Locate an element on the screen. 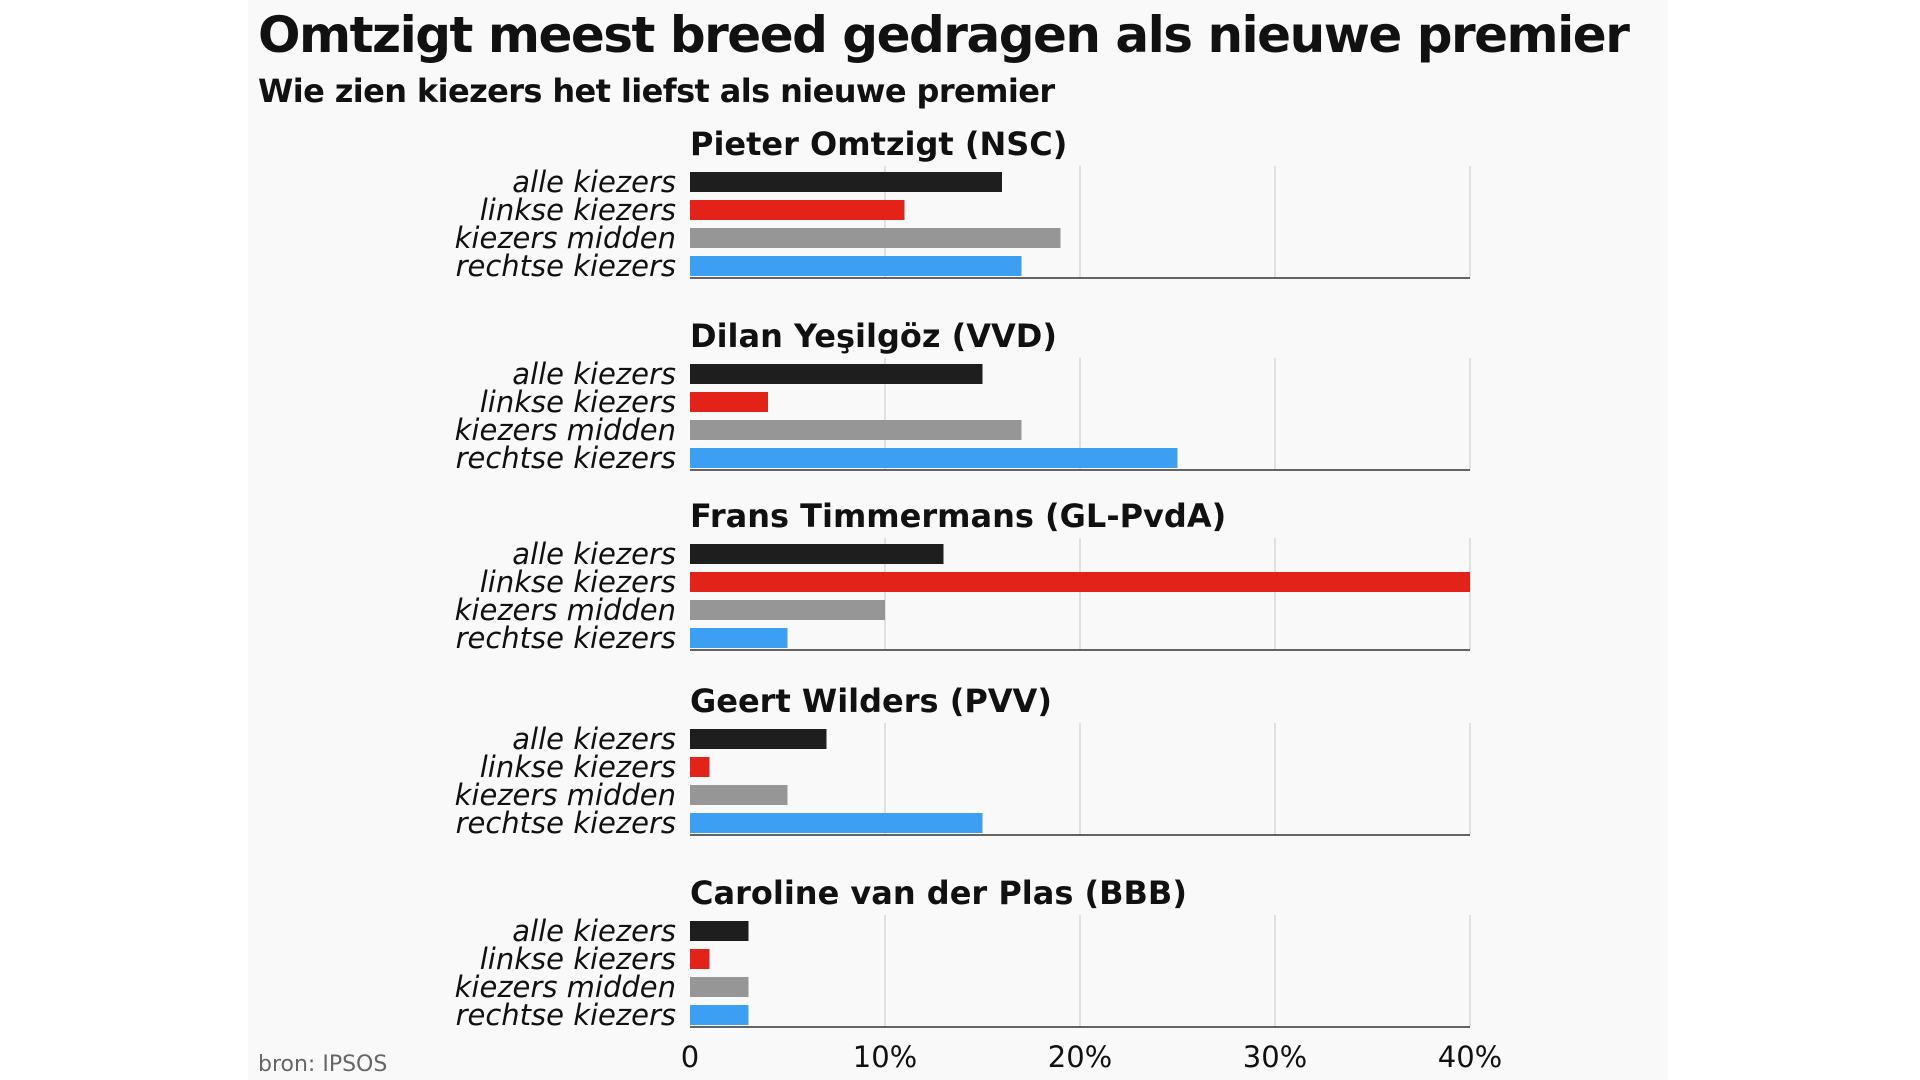 The height and width of the screenshot is (1080, 1920). panel-title: Caroline van der Plas (BBB) is located at coordinates (938, 893).